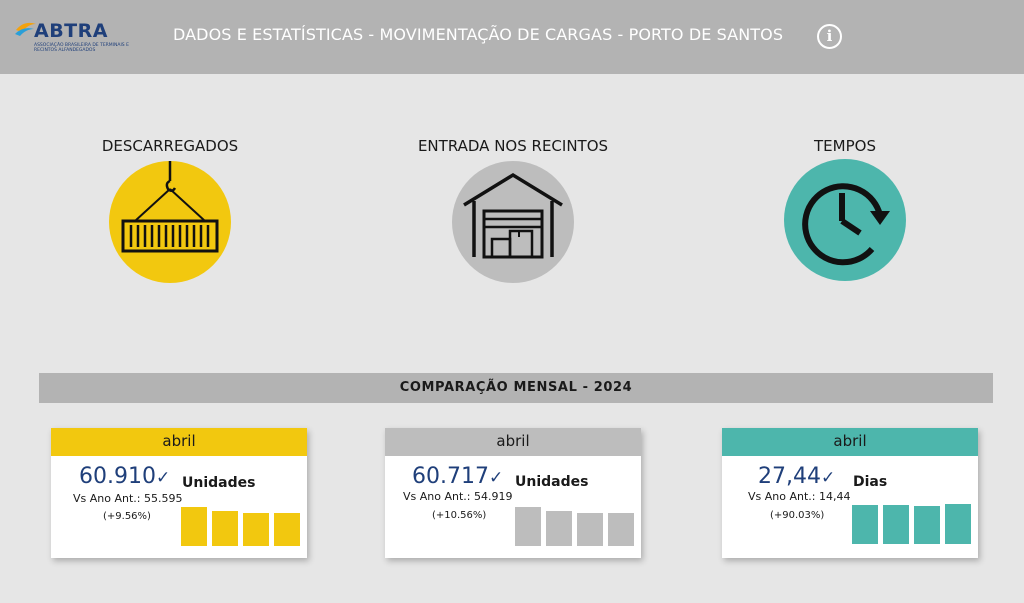 The width and height of the screenshot is (1024, 603). What do you see at coordinates (789, 476) in the screenshot?
I see `card-value-text: 27,44` at bounding box center [789, 476].